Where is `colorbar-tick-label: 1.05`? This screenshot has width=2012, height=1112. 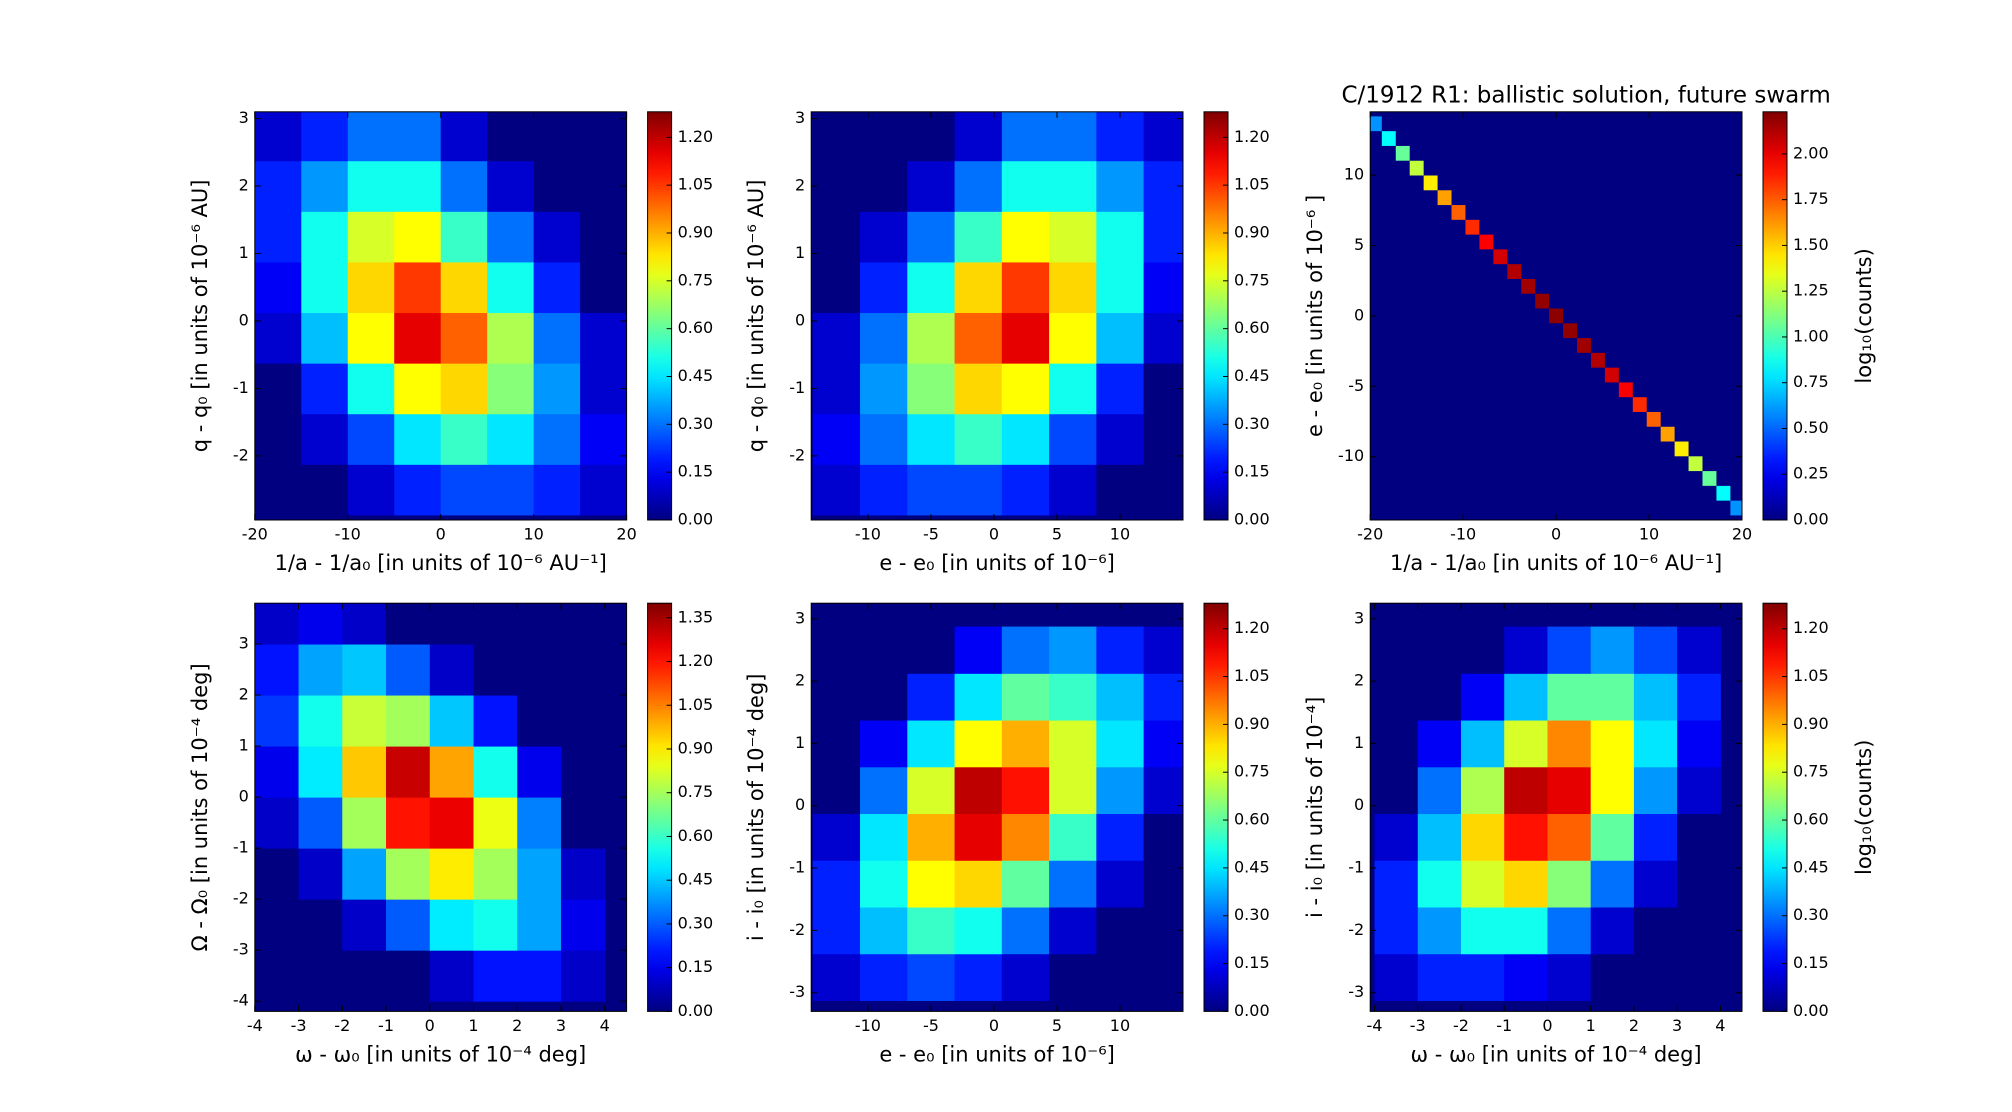 colorbar-tick-label: 1.05 is located at coordinates (696, 704).